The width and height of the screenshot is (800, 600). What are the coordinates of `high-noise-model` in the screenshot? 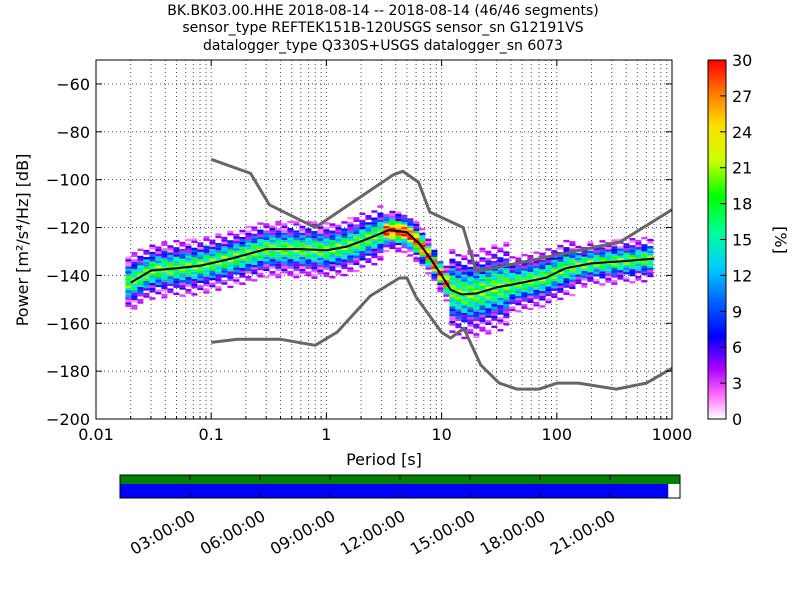 It's located at (441, 215).